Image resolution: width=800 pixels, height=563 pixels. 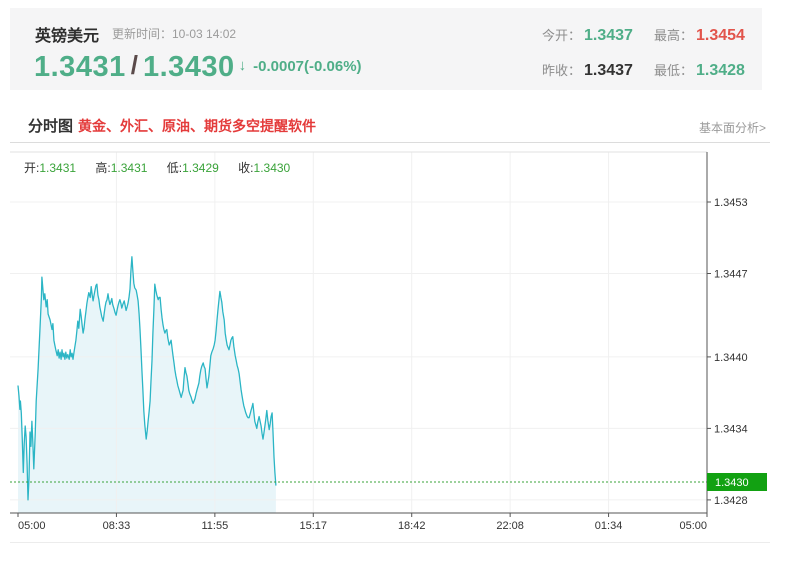 I want to click on price-row: 1.3431/1.3430 ↓ -0.0007(-0.06%), so click(x=198, y=67).